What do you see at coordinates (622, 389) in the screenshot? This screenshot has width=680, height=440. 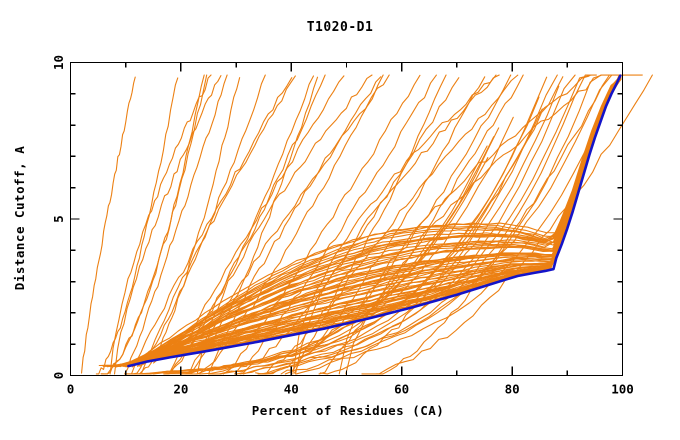 I see `x-tick-label: 100` at bounding box center [622, 389].